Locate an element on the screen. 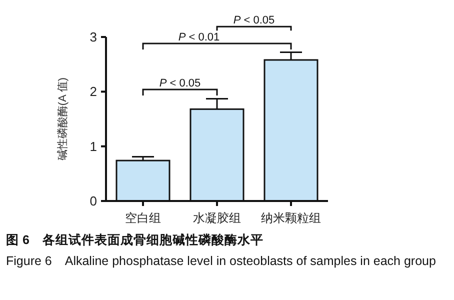  text: P < 0.05 is located at coordinates (254, 20).